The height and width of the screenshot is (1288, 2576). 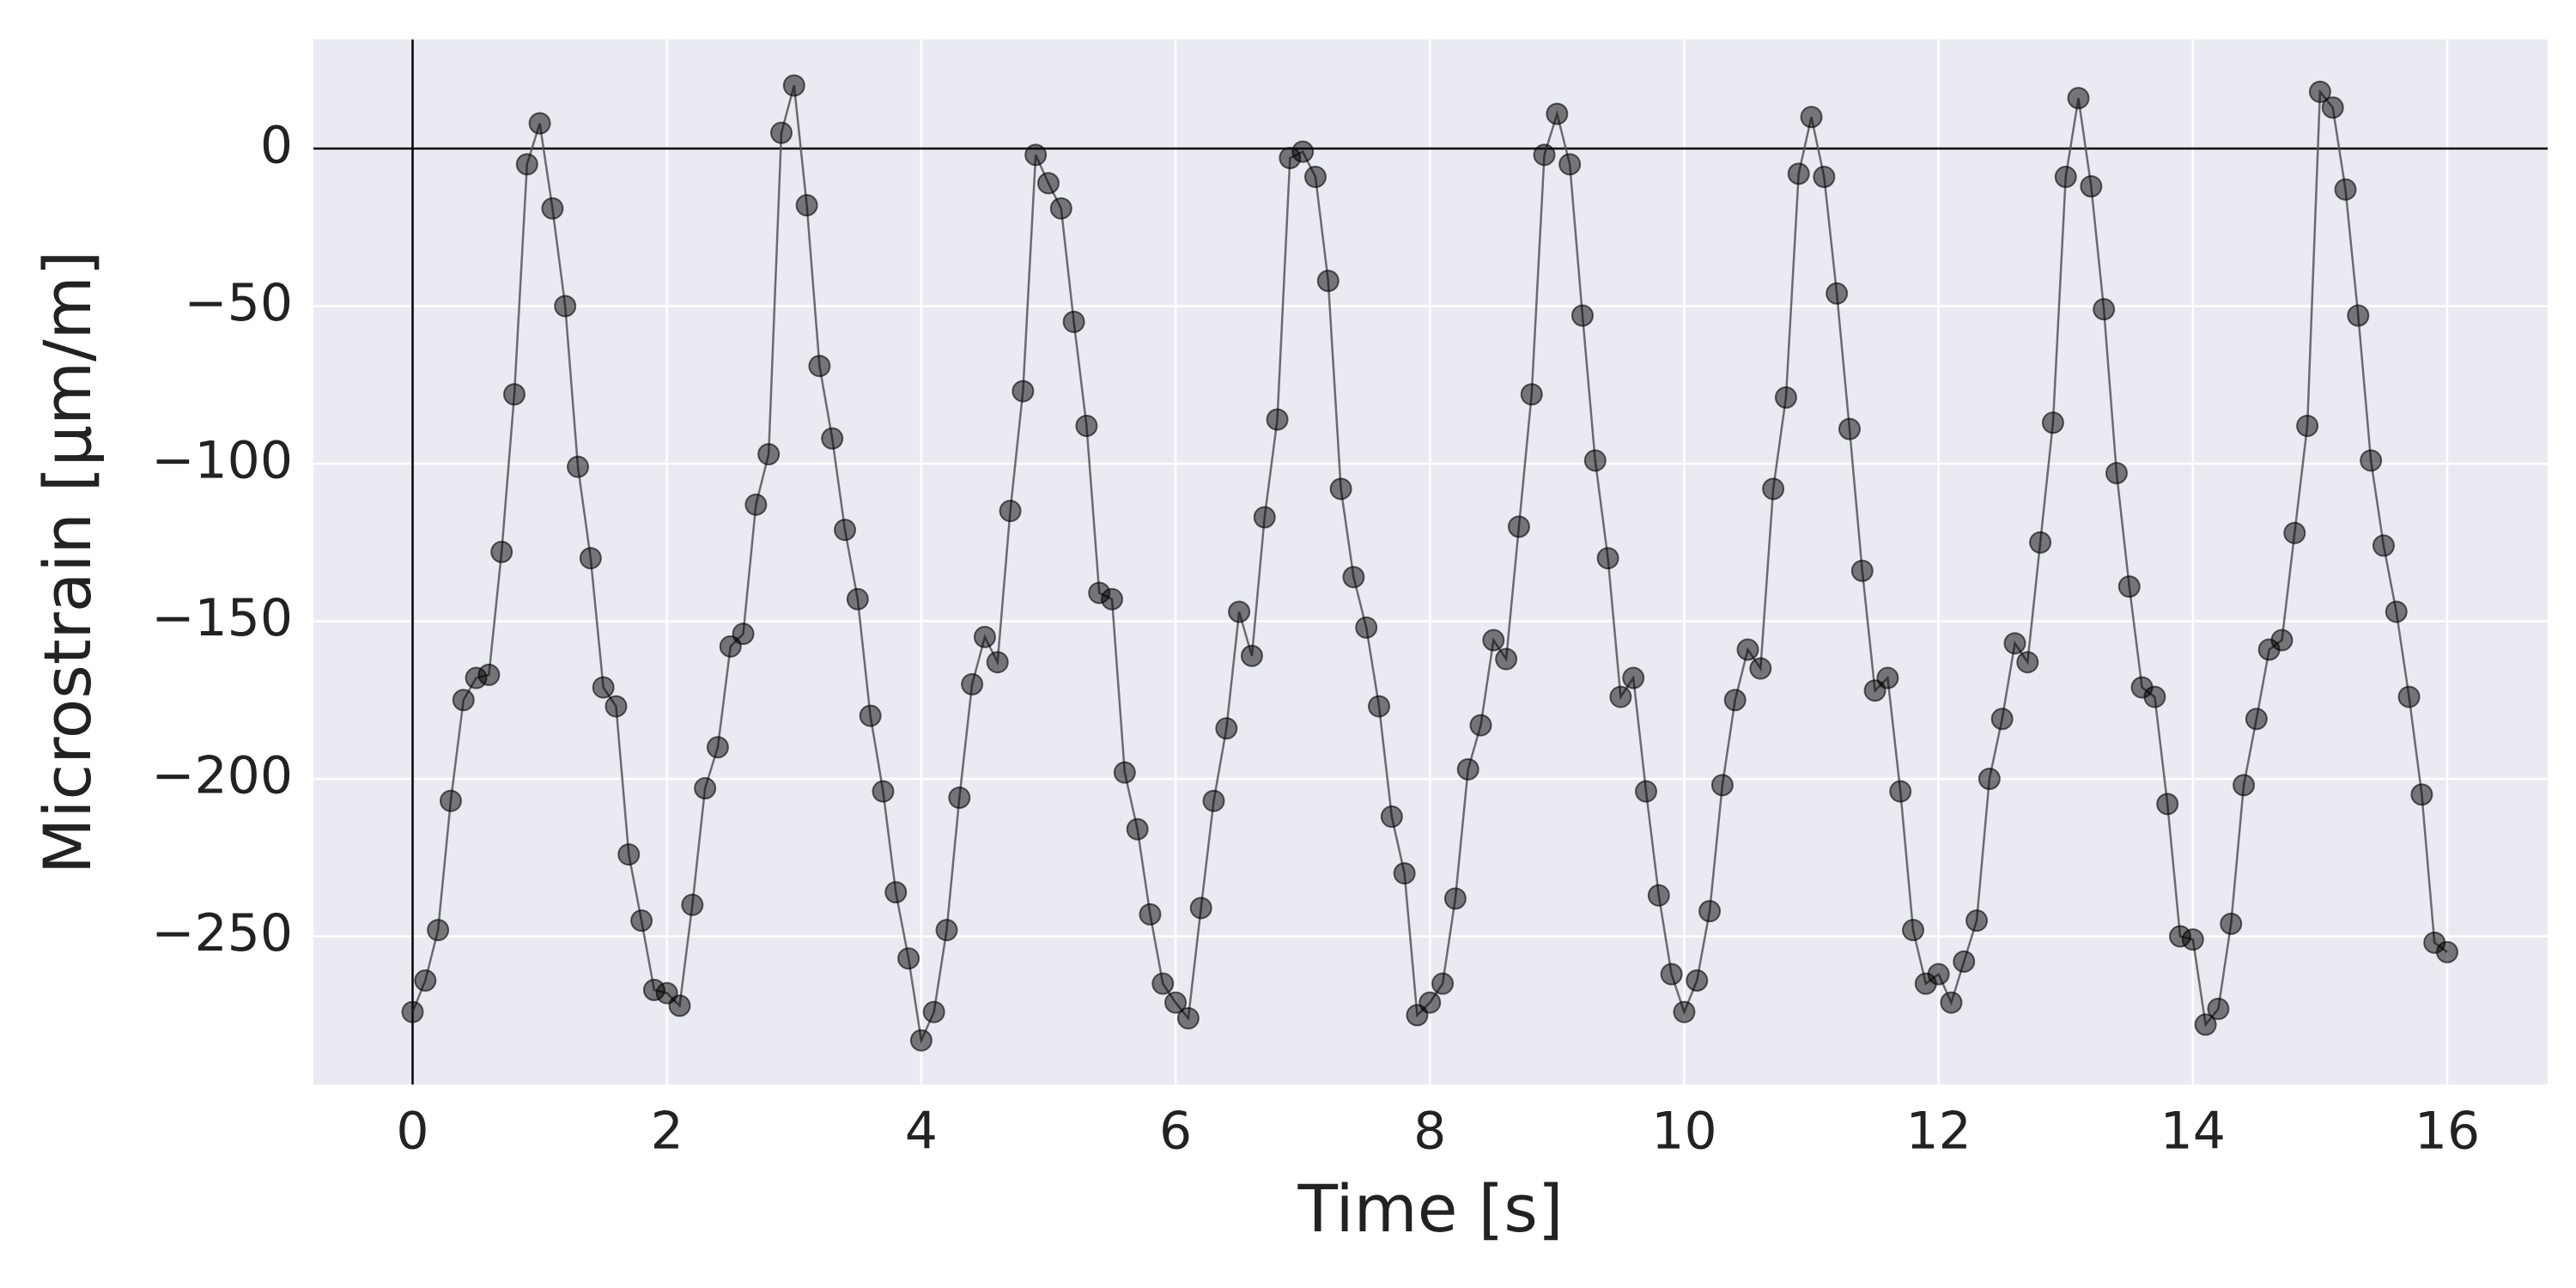 What do you see at coordinates (222, 776) in the screenshot?
I see `y-tick-label: −200` at bounding box center [222, 776].